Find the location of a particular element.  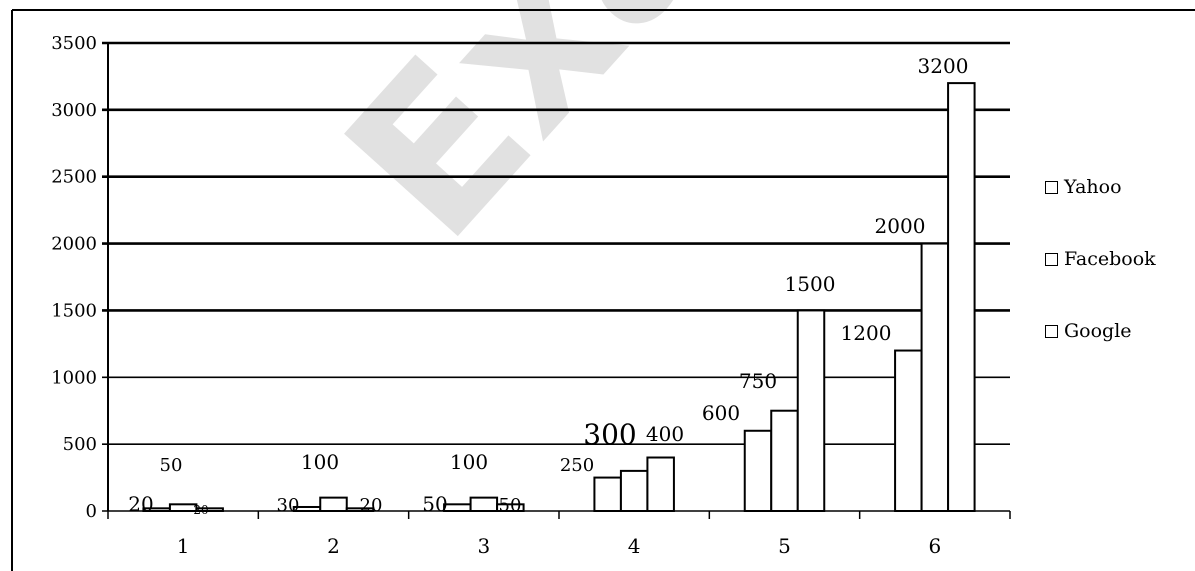

legend-label: Yahoo is located at coordinates (1093, 187).